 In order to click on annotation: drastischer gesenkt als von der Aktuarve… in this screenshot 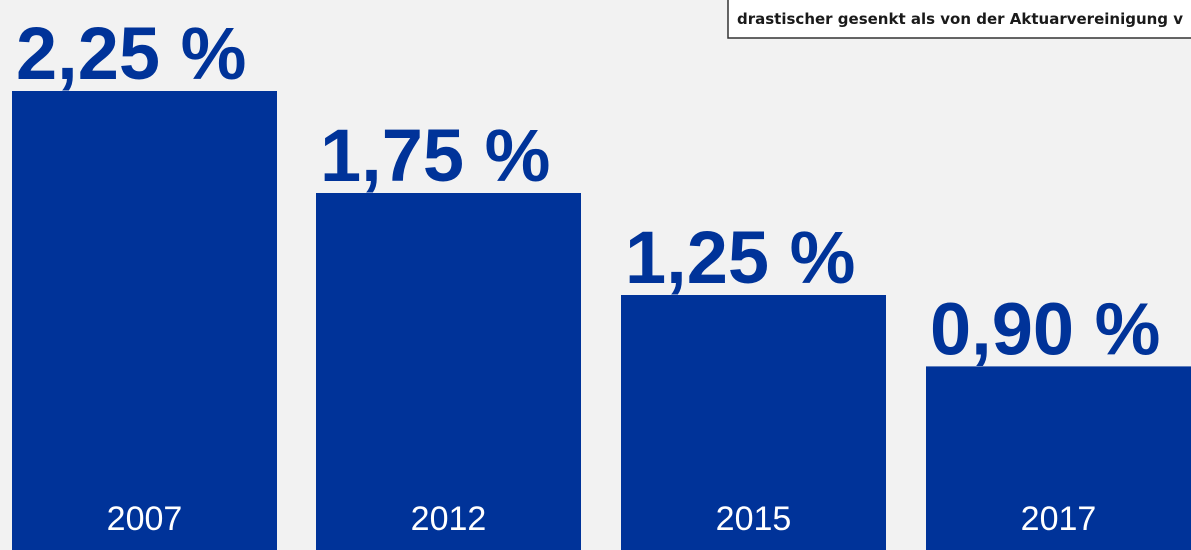, I will do `click(960, 19)`.